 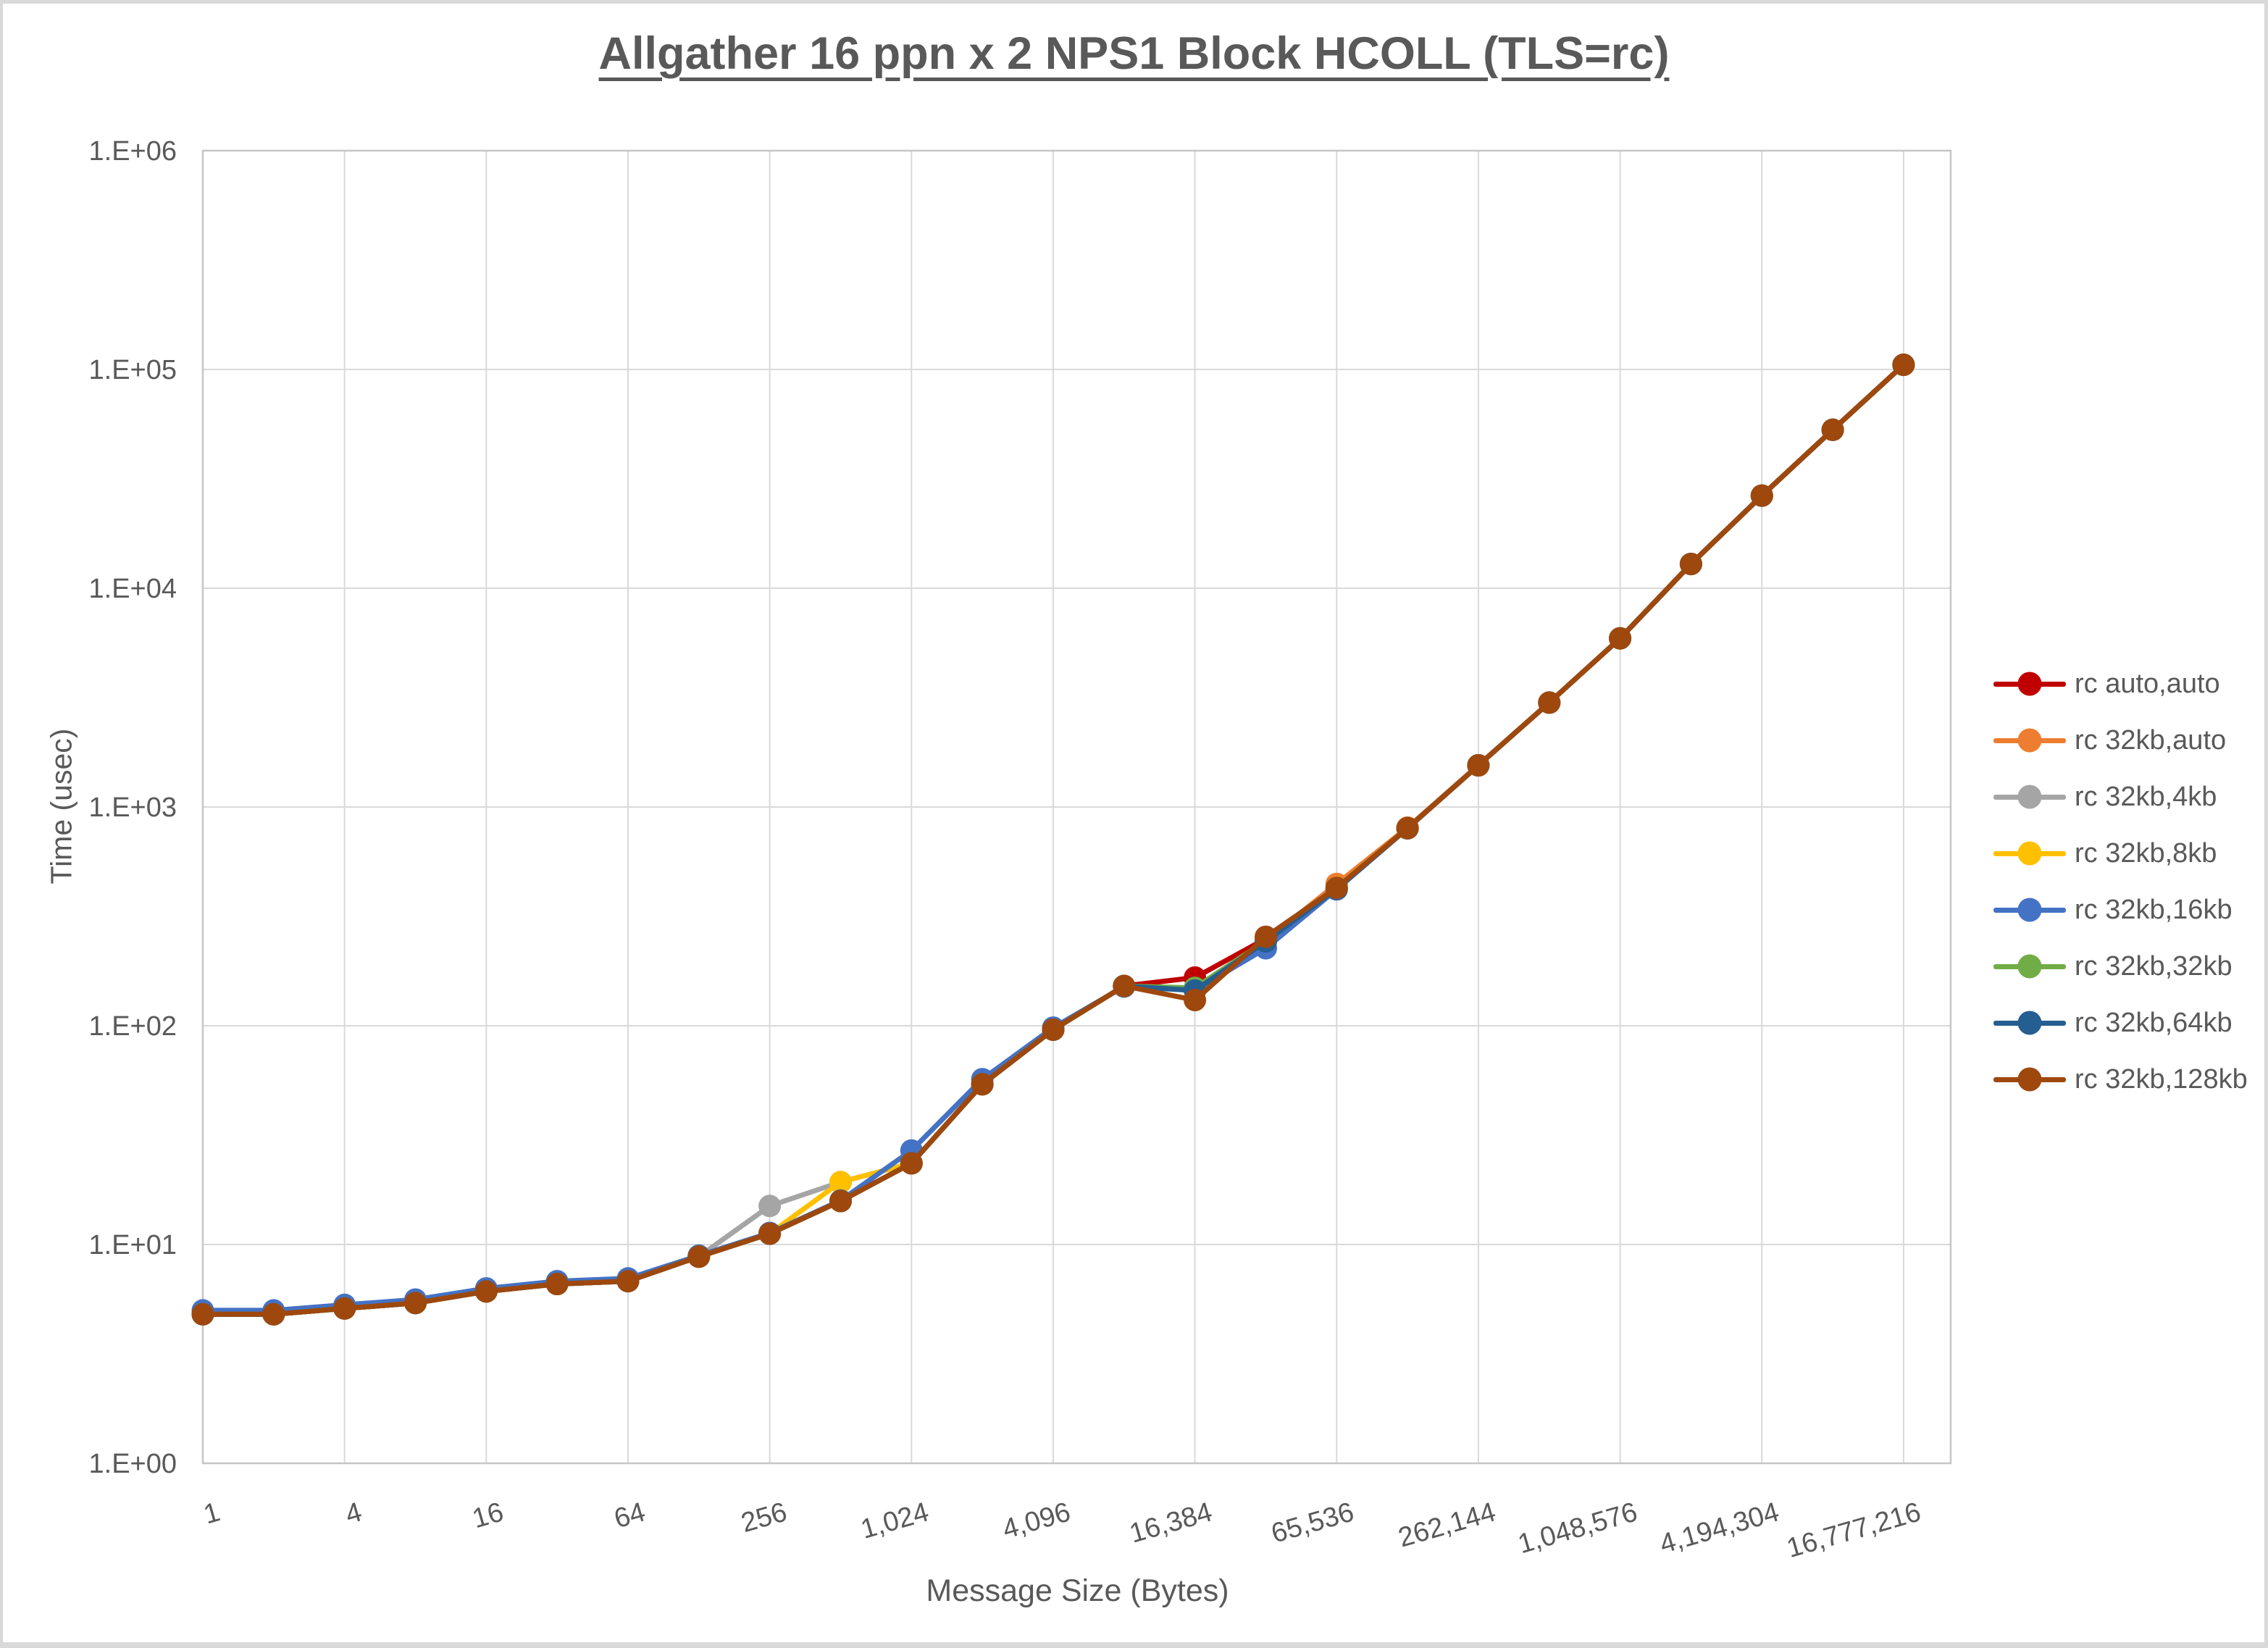 I want to click on x-tick-label: 1,048,576, so click(x=1578, y=1528).